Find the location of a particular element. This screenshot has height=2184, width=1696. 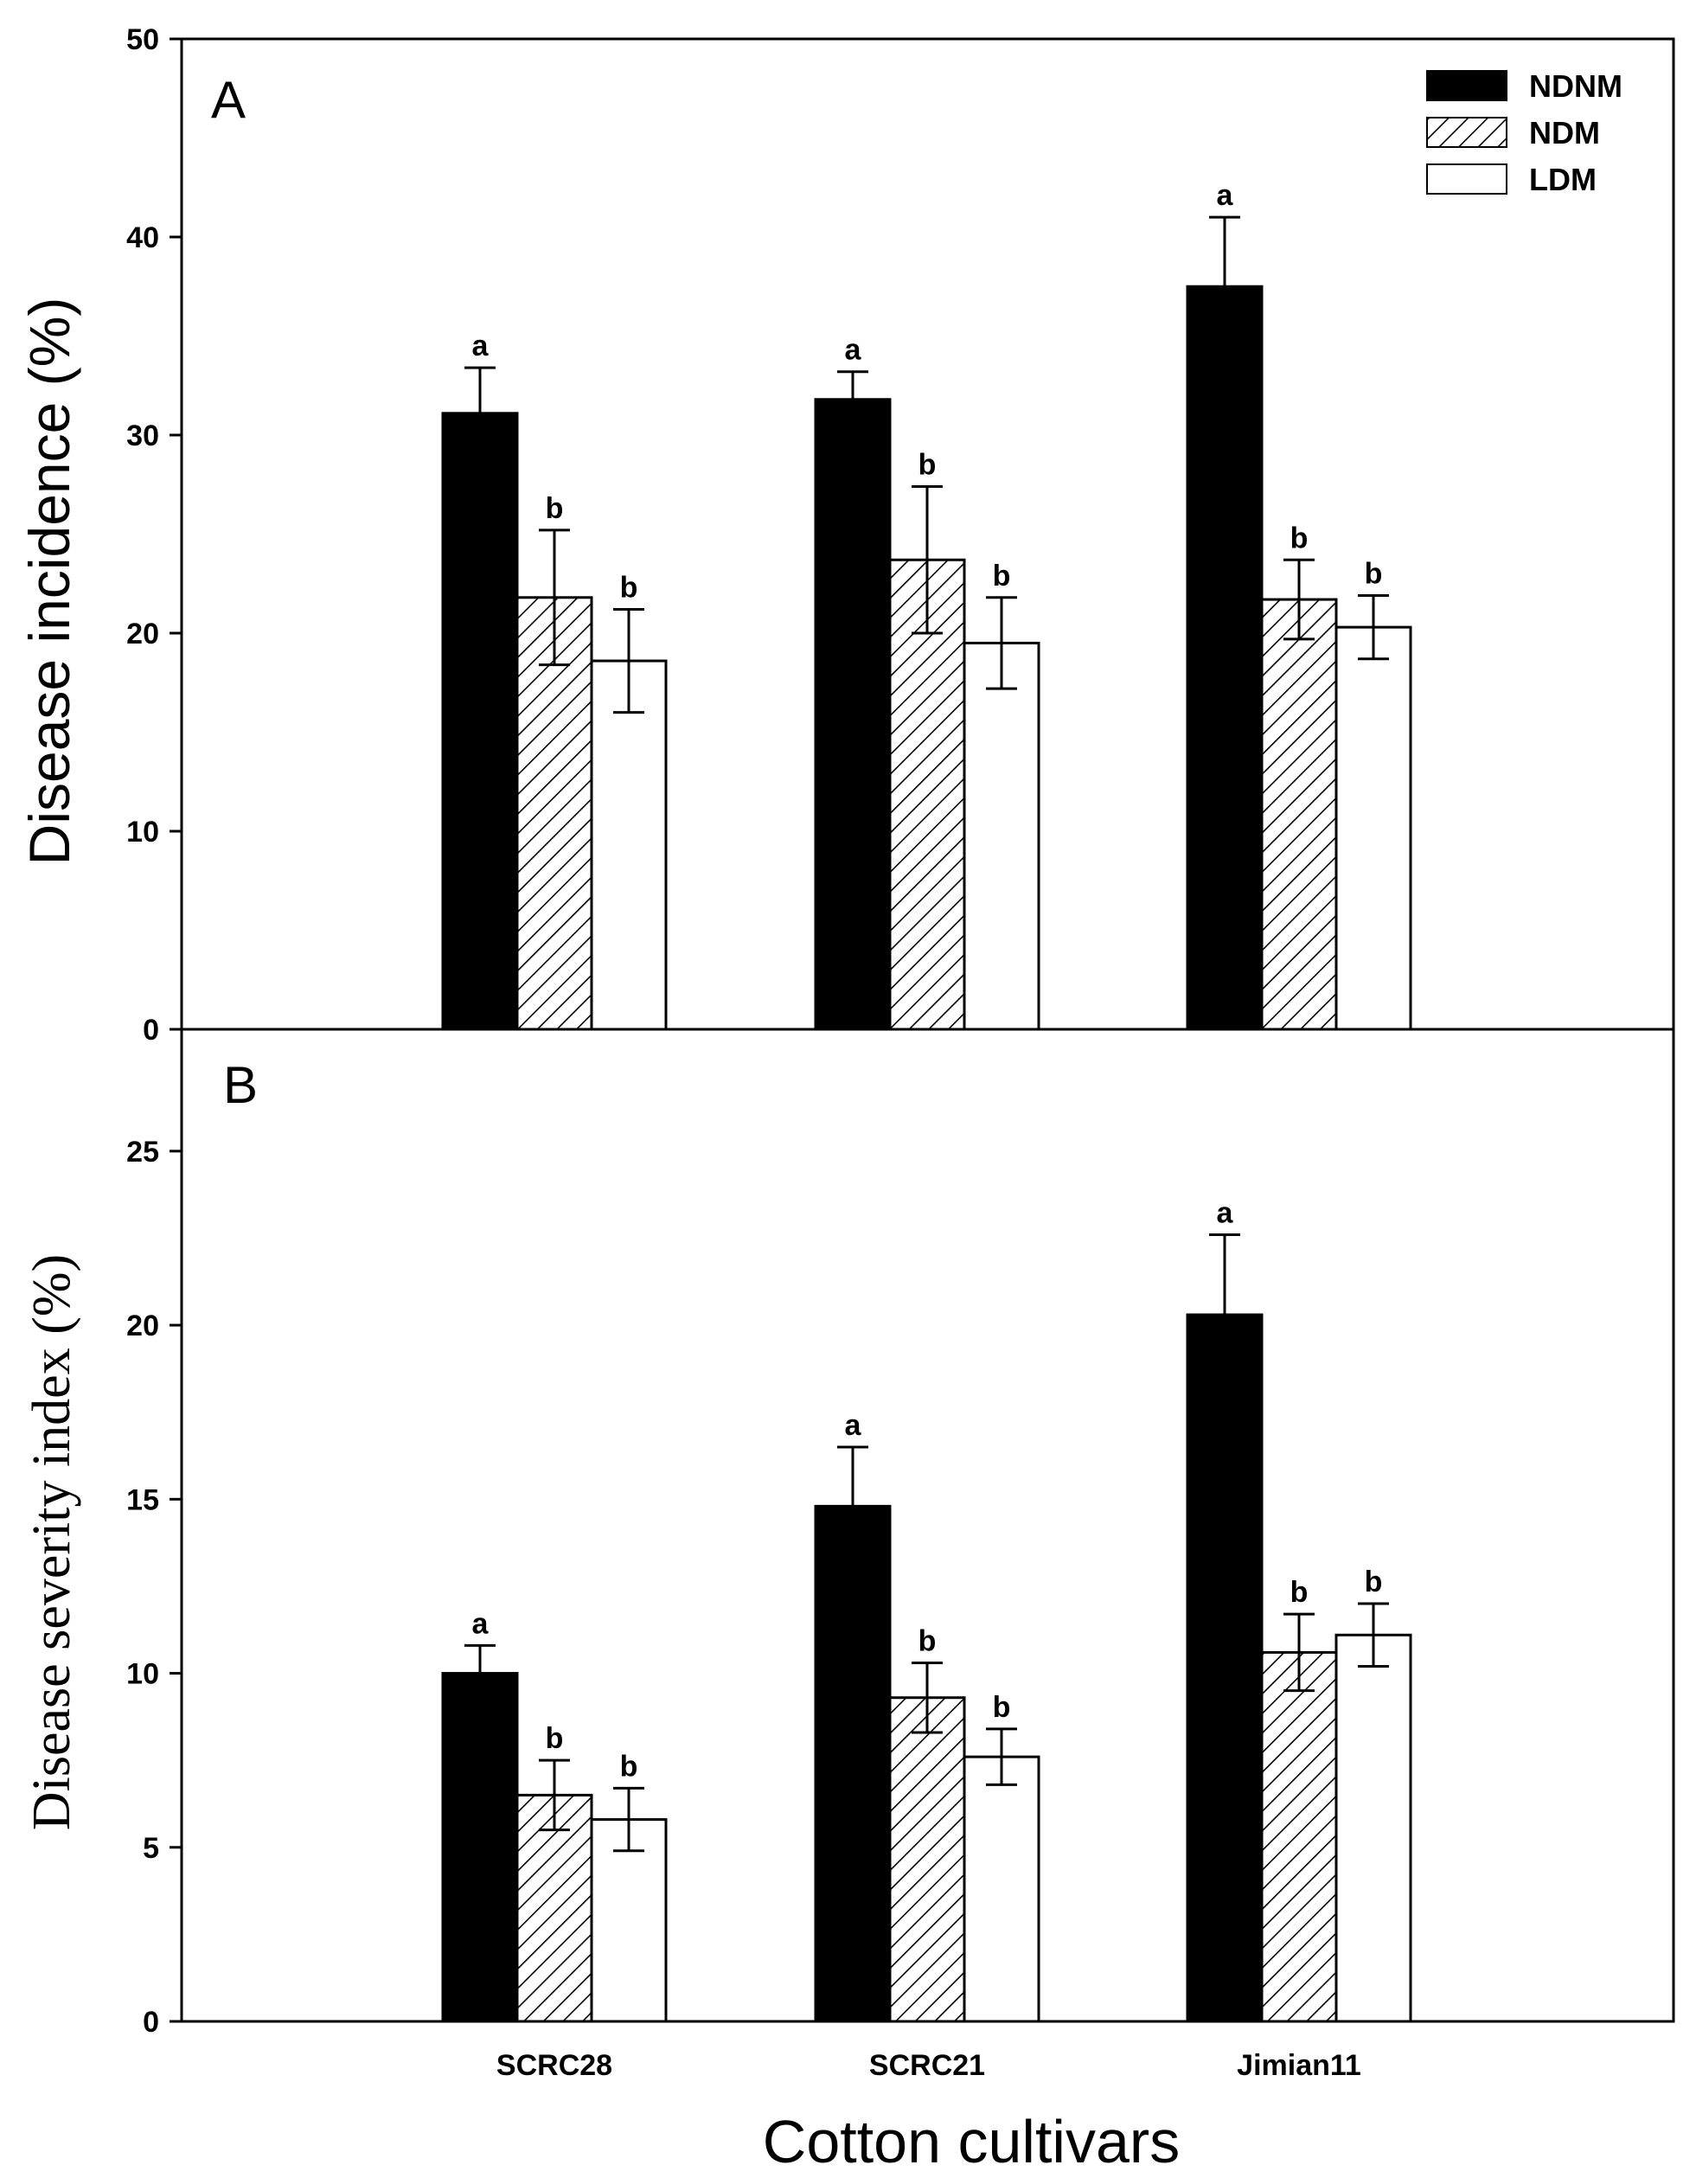

panel-a-bar-ldm-scrc28 is located at coordinates (629, 845).